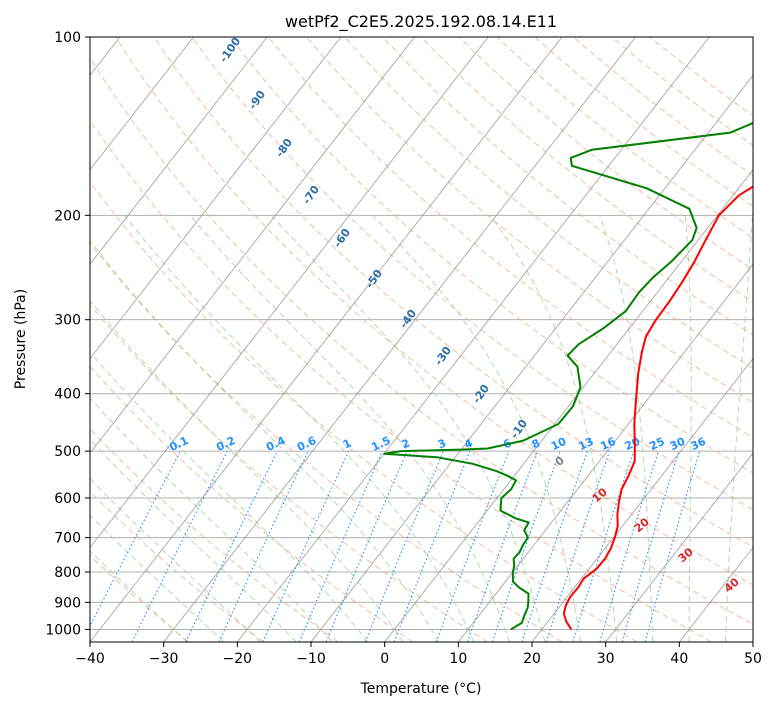  I want to click on isotherm--80, so click(179, 151).